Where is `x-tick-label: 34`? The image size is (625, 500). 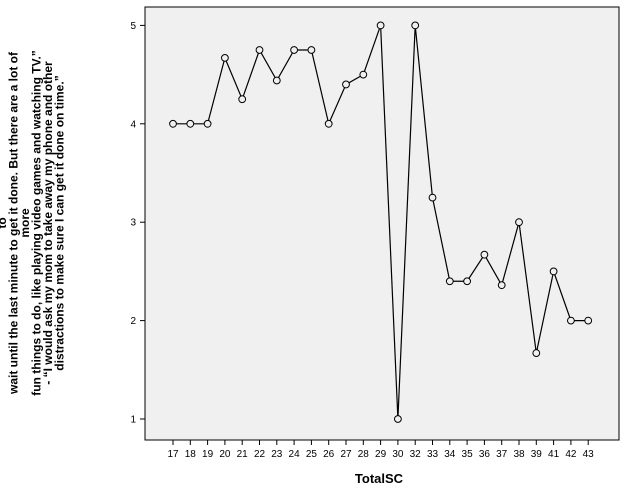
x-tick-label: 34 is located at coordinates (450, 454).